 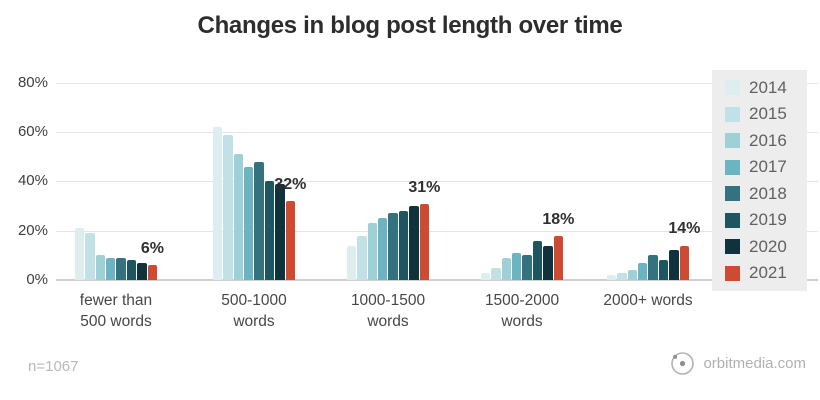 What do you see at coordinates (32, 132) in the screenshot?
I see `y-tick-label-60: 60%` at bounding box center [32, 132].